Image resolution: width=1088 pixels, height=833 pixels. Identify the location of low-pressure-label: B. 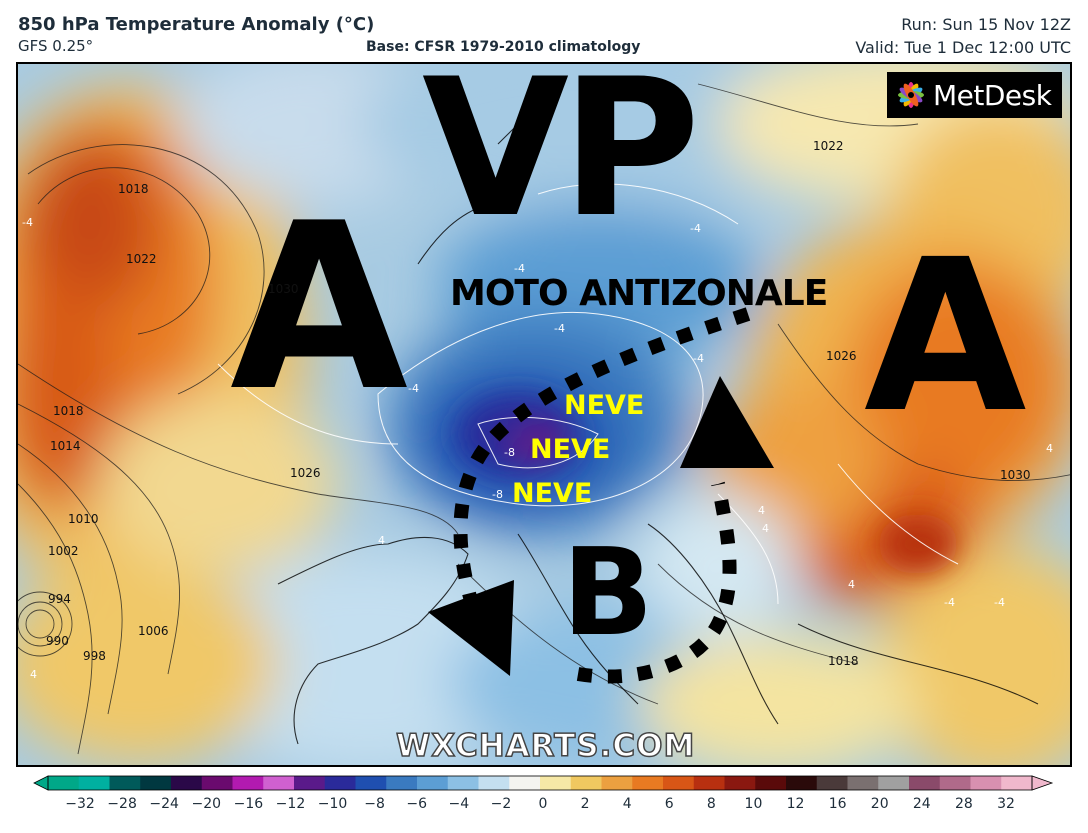
(608, 593).